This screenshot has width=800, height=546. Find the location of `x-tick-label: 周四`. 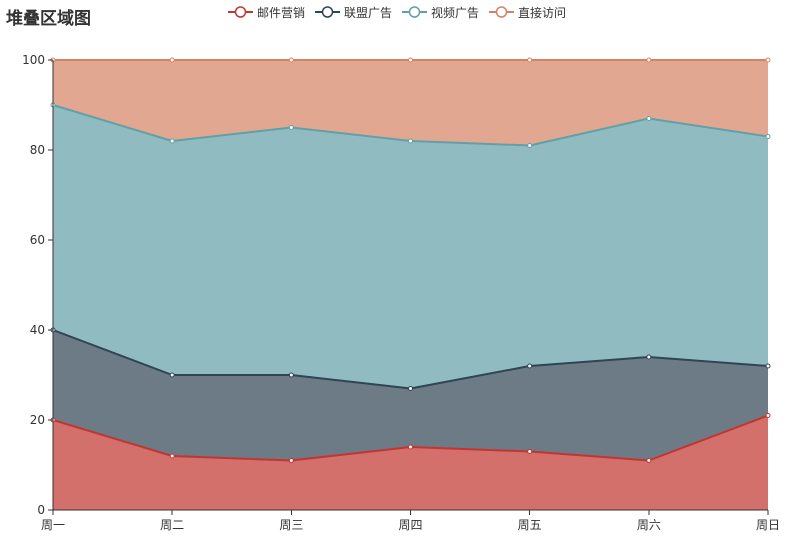

x-tick-label: 周四 is located at coordinates (410, 525).